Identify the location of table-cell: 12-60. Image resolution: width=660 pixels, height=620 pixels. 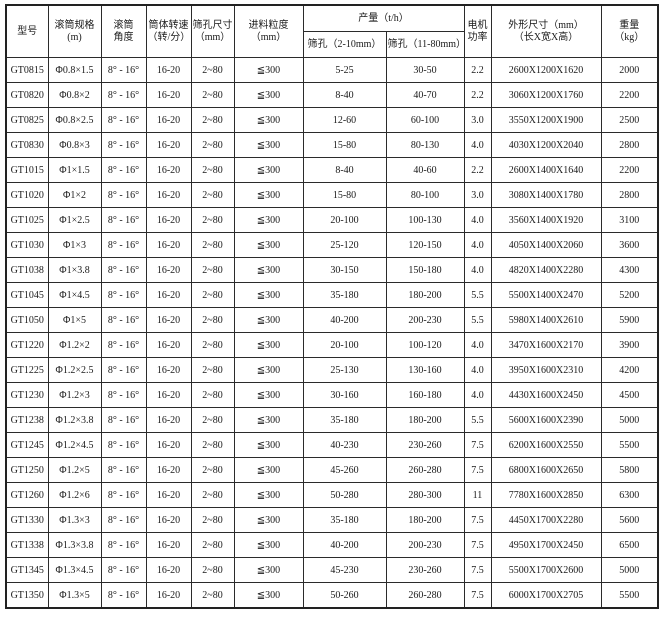
(344, 120).